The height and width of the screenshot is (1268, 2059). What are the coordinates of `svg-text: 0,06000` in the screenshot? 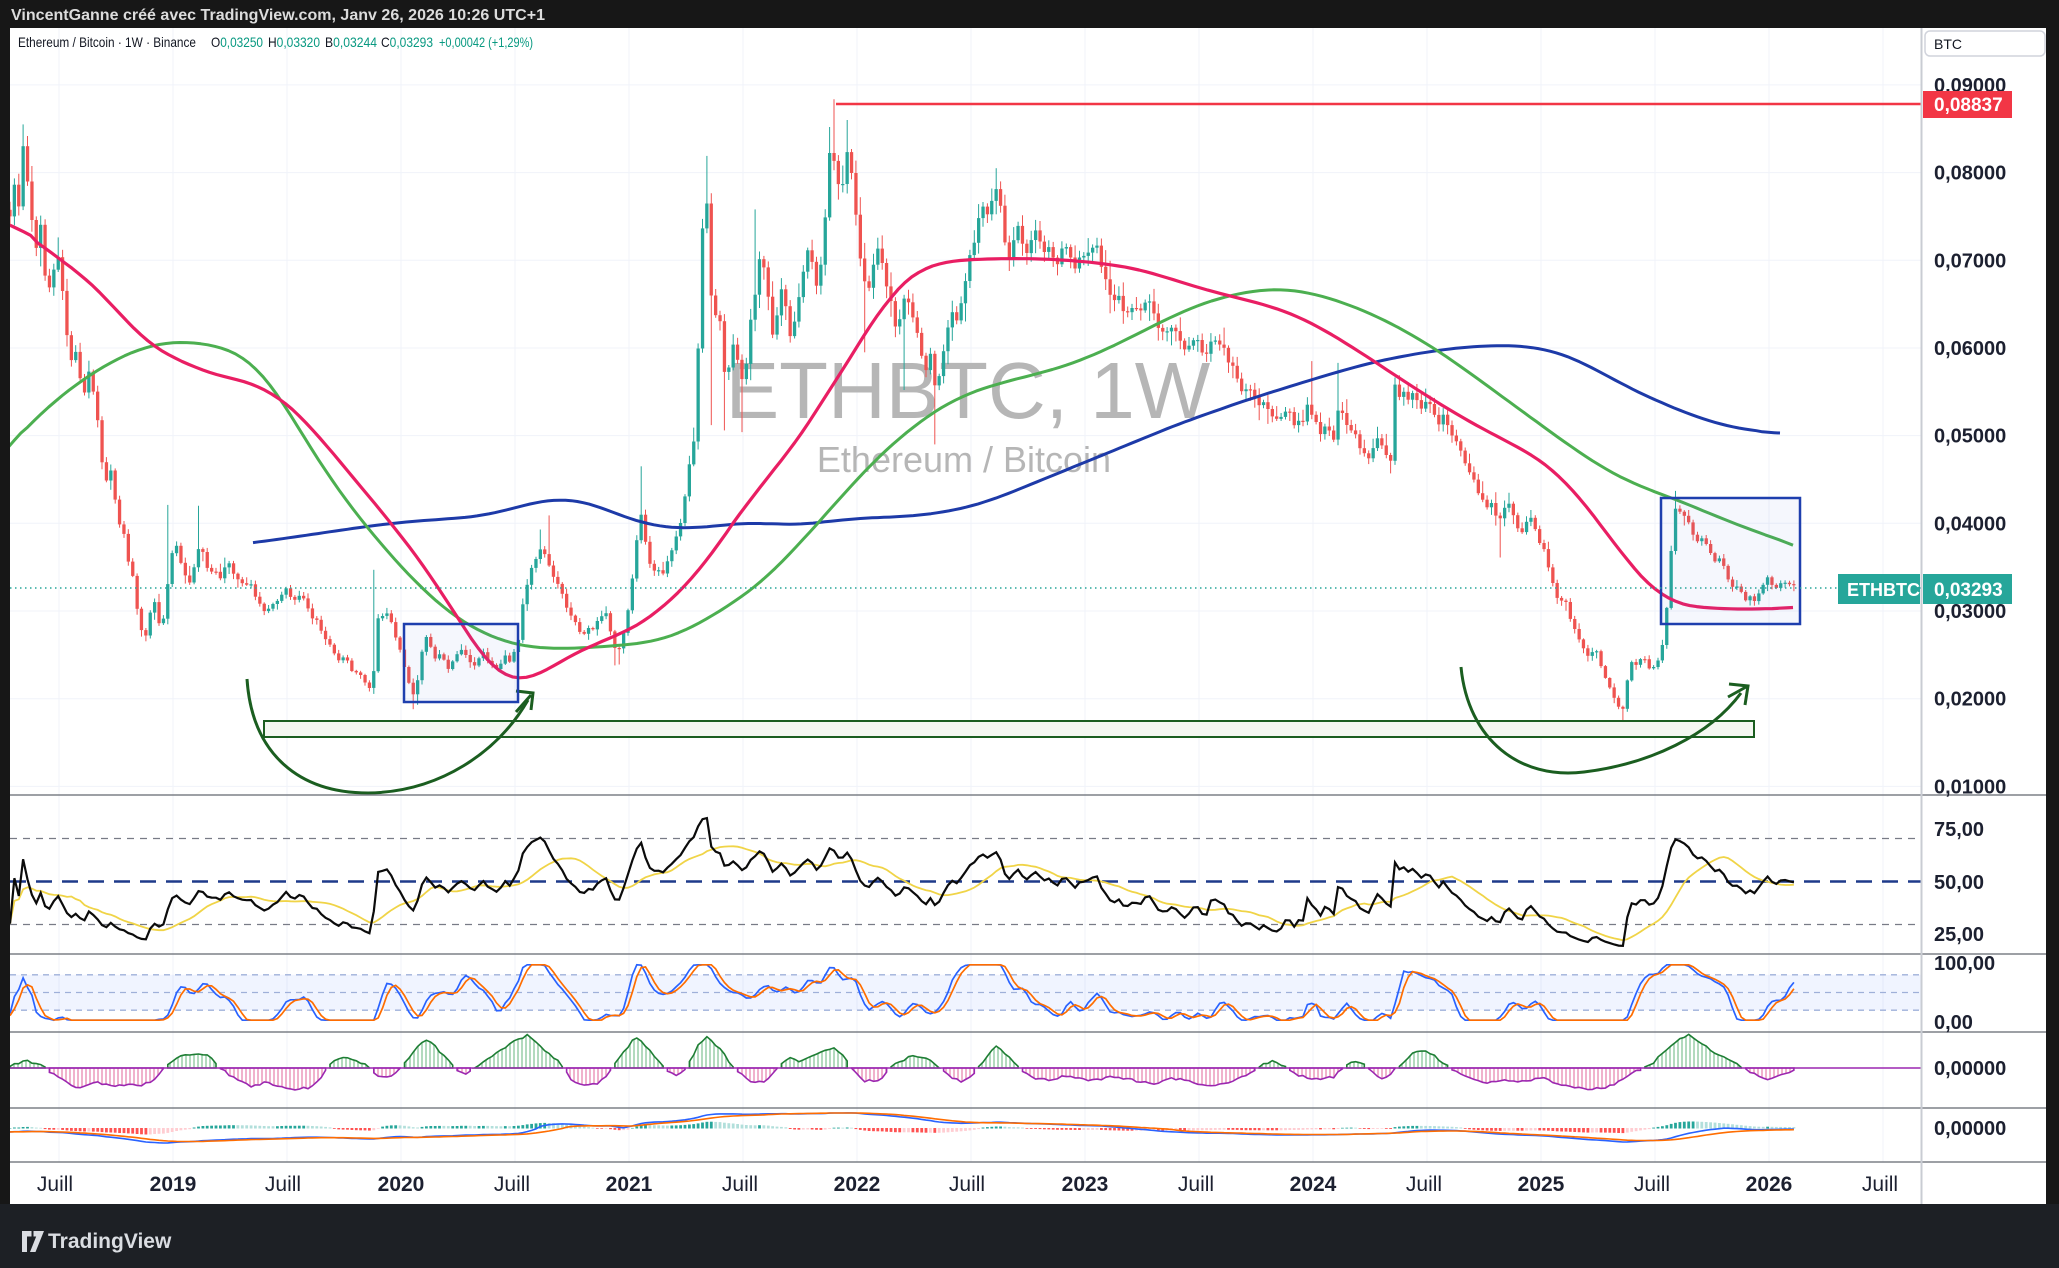 It's located at (1970, 349).